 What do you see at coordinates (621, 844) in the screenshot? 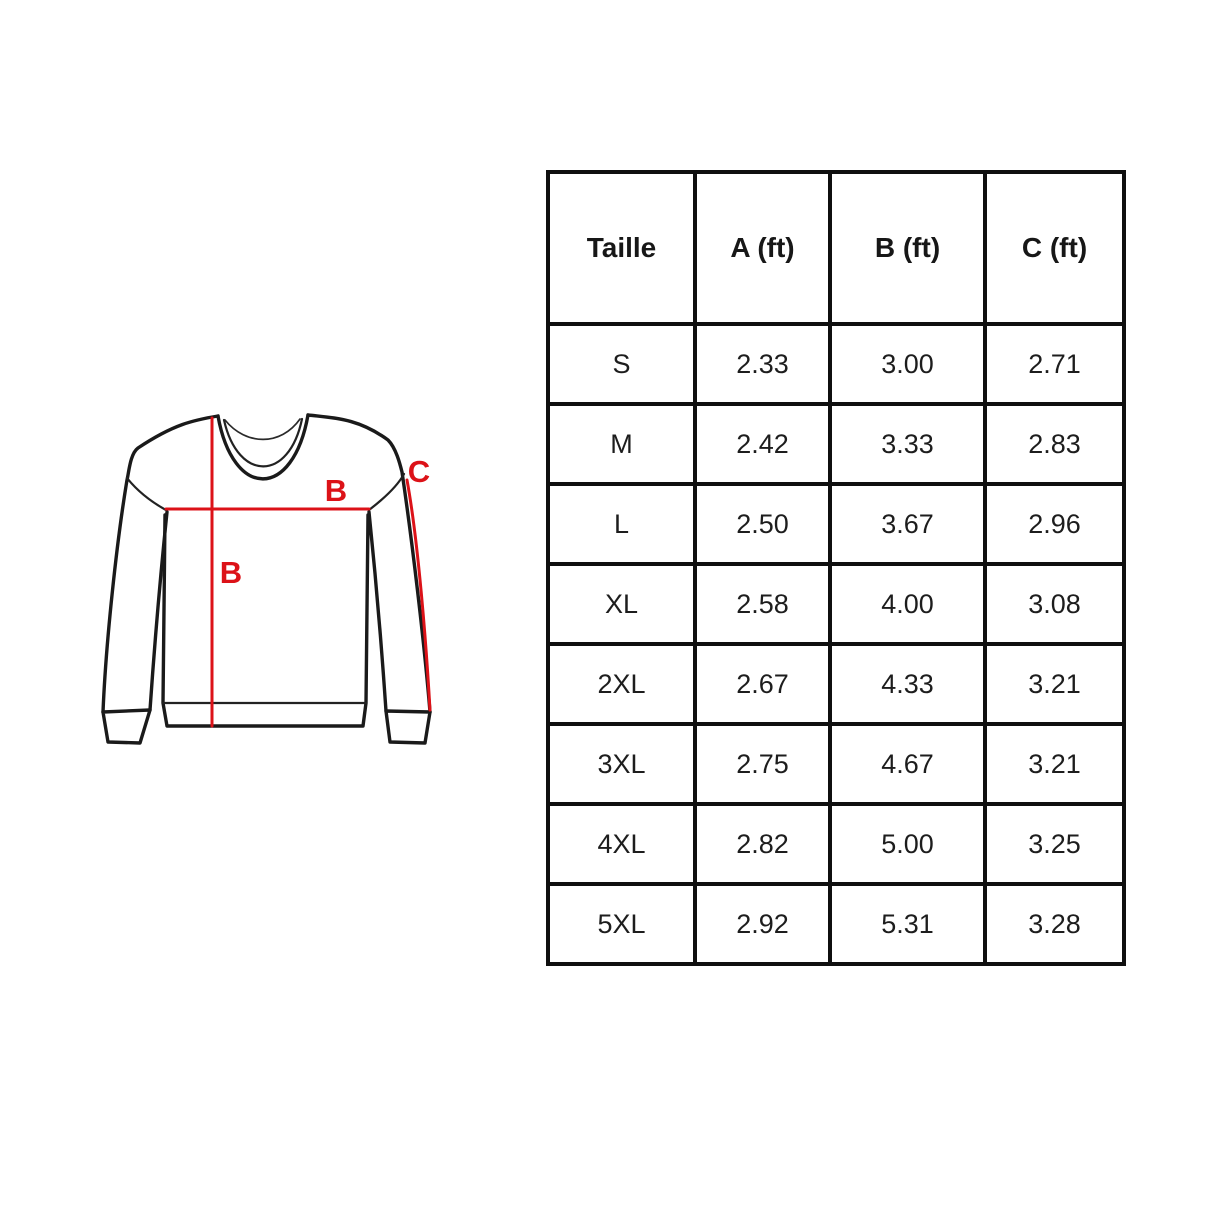
I see `size-cell: 4XL` at bounding box center [621, 844].